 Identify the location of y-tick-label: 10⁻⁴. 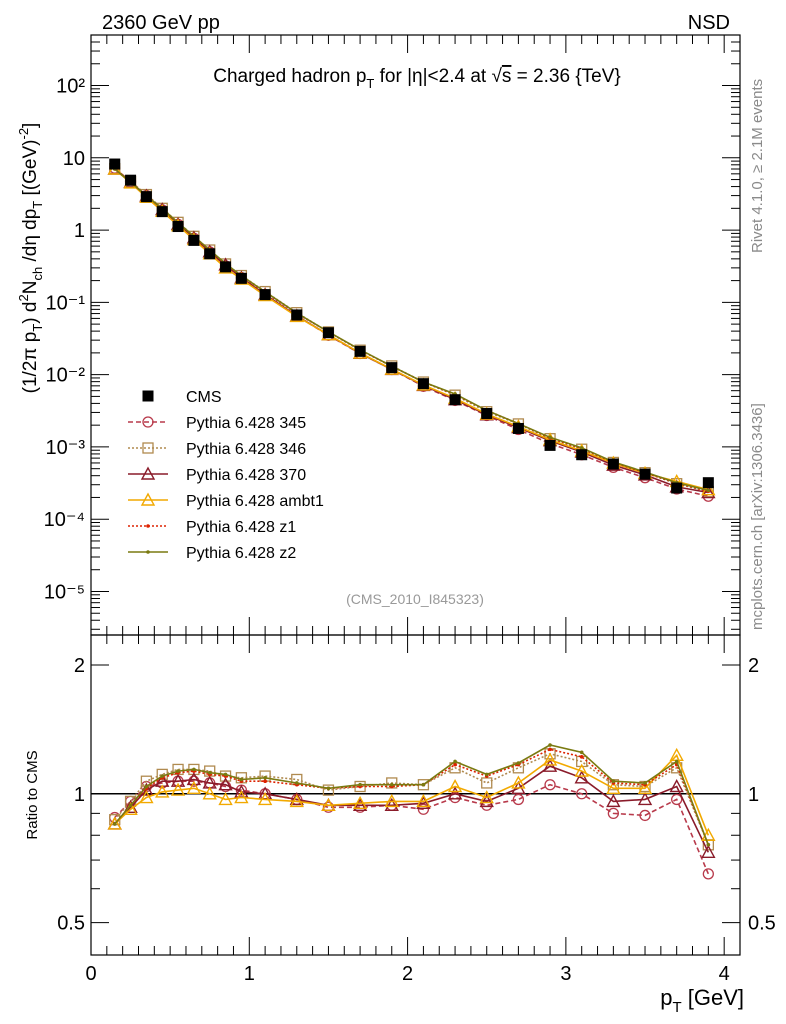
(64, 520).